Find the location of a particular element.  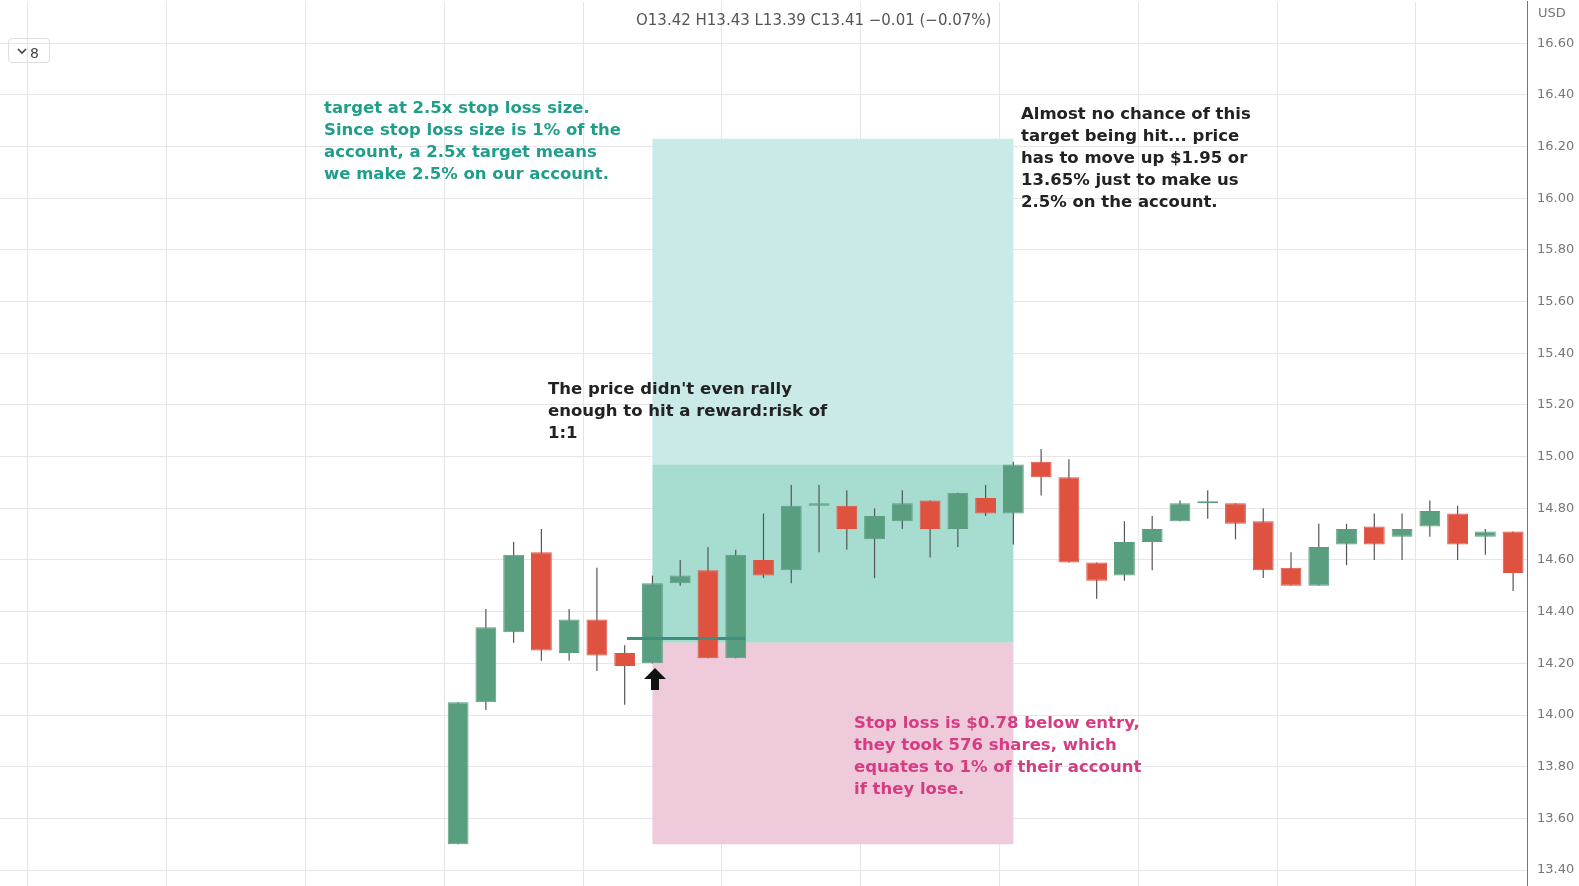

y-tick-label: 13.60 is located at coordinates (1556, 817).